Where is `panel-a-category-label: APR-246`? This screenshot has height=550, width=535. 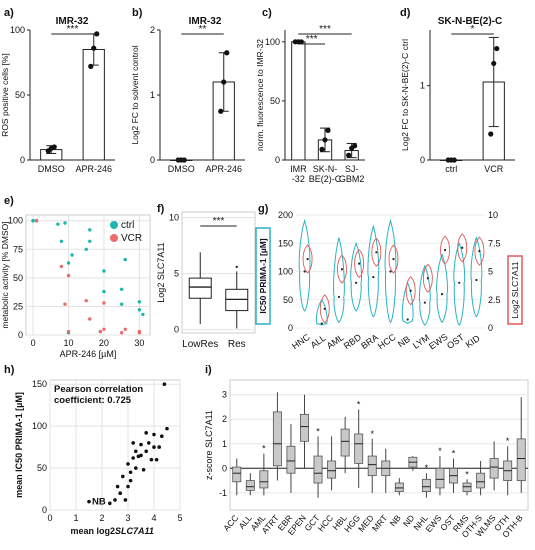
panel-a-category-label: APR-246 is located at coordinates (93, 169).